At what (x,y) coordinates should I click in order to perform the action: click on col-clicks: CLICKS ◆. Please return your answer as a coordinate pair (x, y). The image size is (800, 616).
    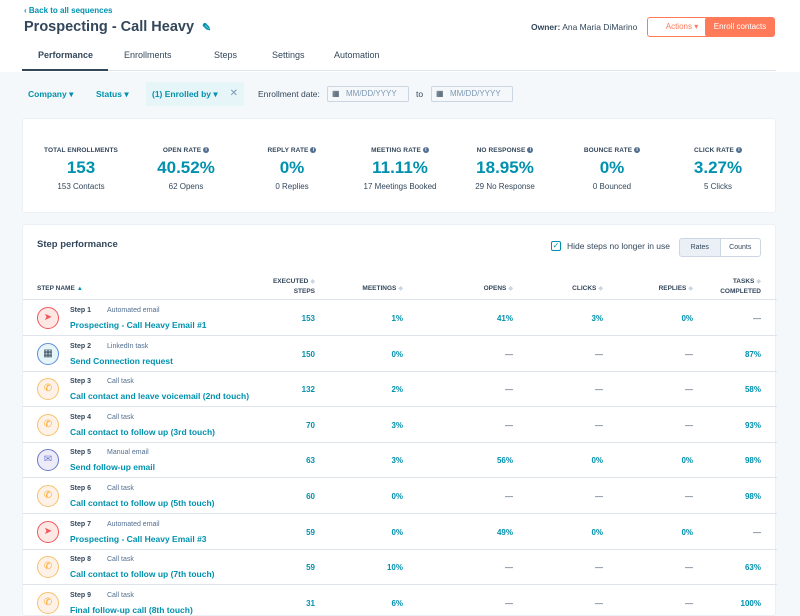
    Looking at the image, I should click on (587, 288).